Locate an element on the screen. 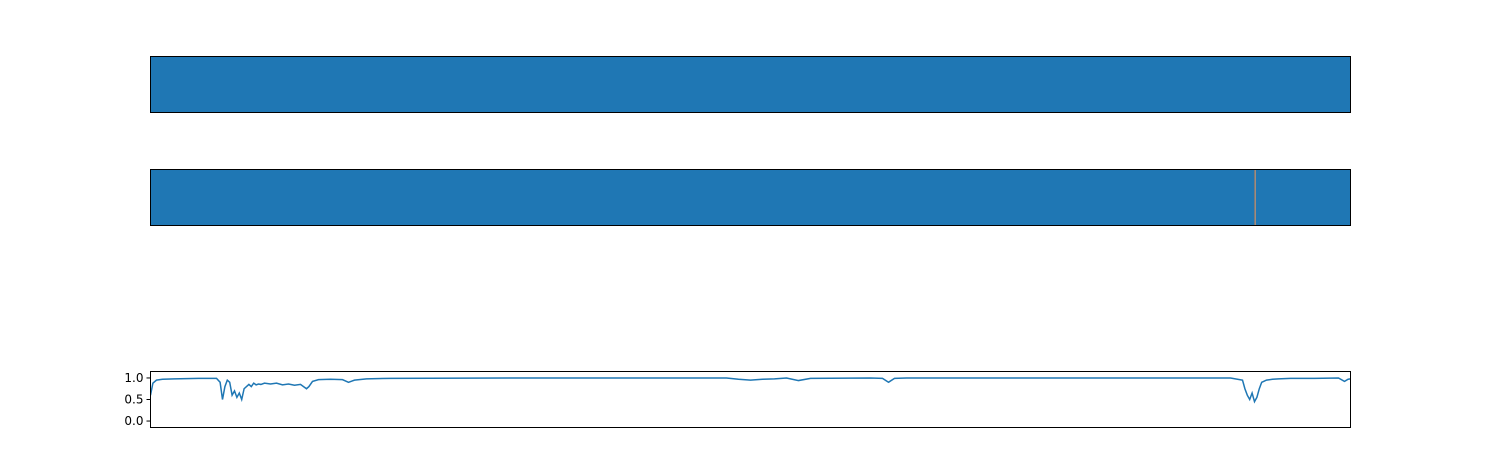 The image size is (1500, 454). y-tick-label-1: 0.5 is located at coordinates (133, 400).